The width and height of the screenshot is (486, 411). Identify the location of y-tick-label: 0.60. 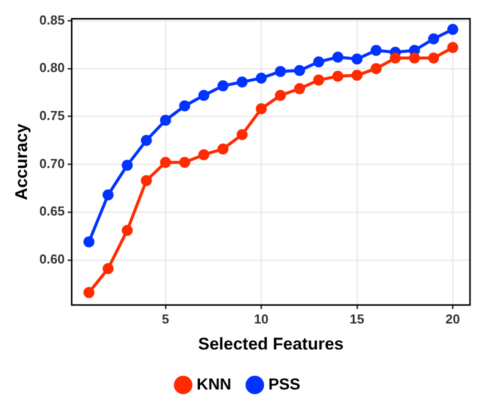
(52, 259).